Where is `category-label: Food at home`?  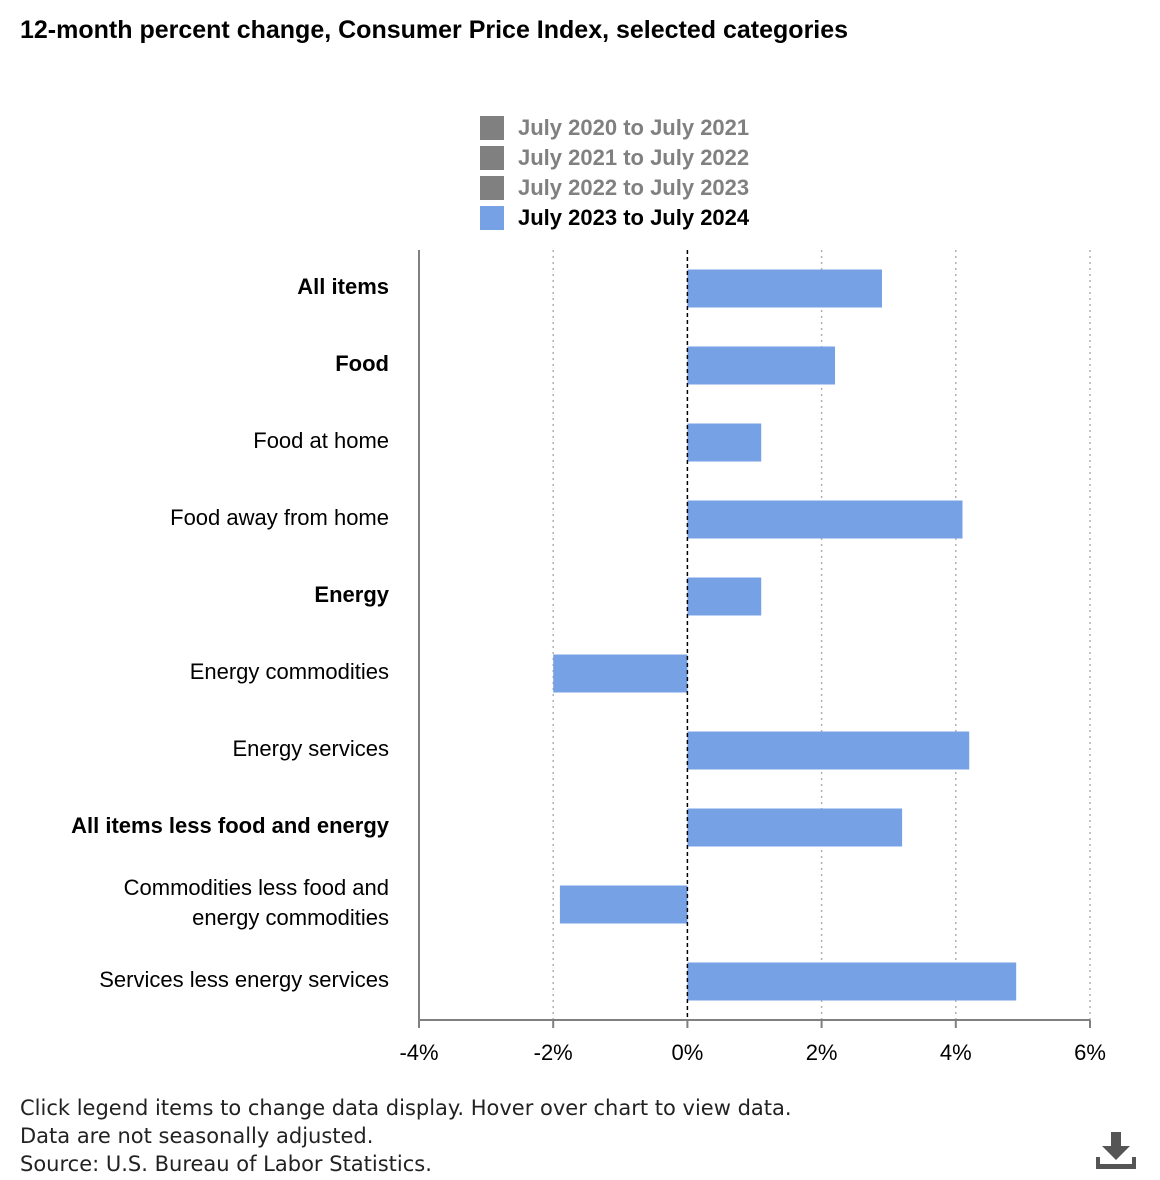
category-label: Food at home is located at coordinates (321, 440).